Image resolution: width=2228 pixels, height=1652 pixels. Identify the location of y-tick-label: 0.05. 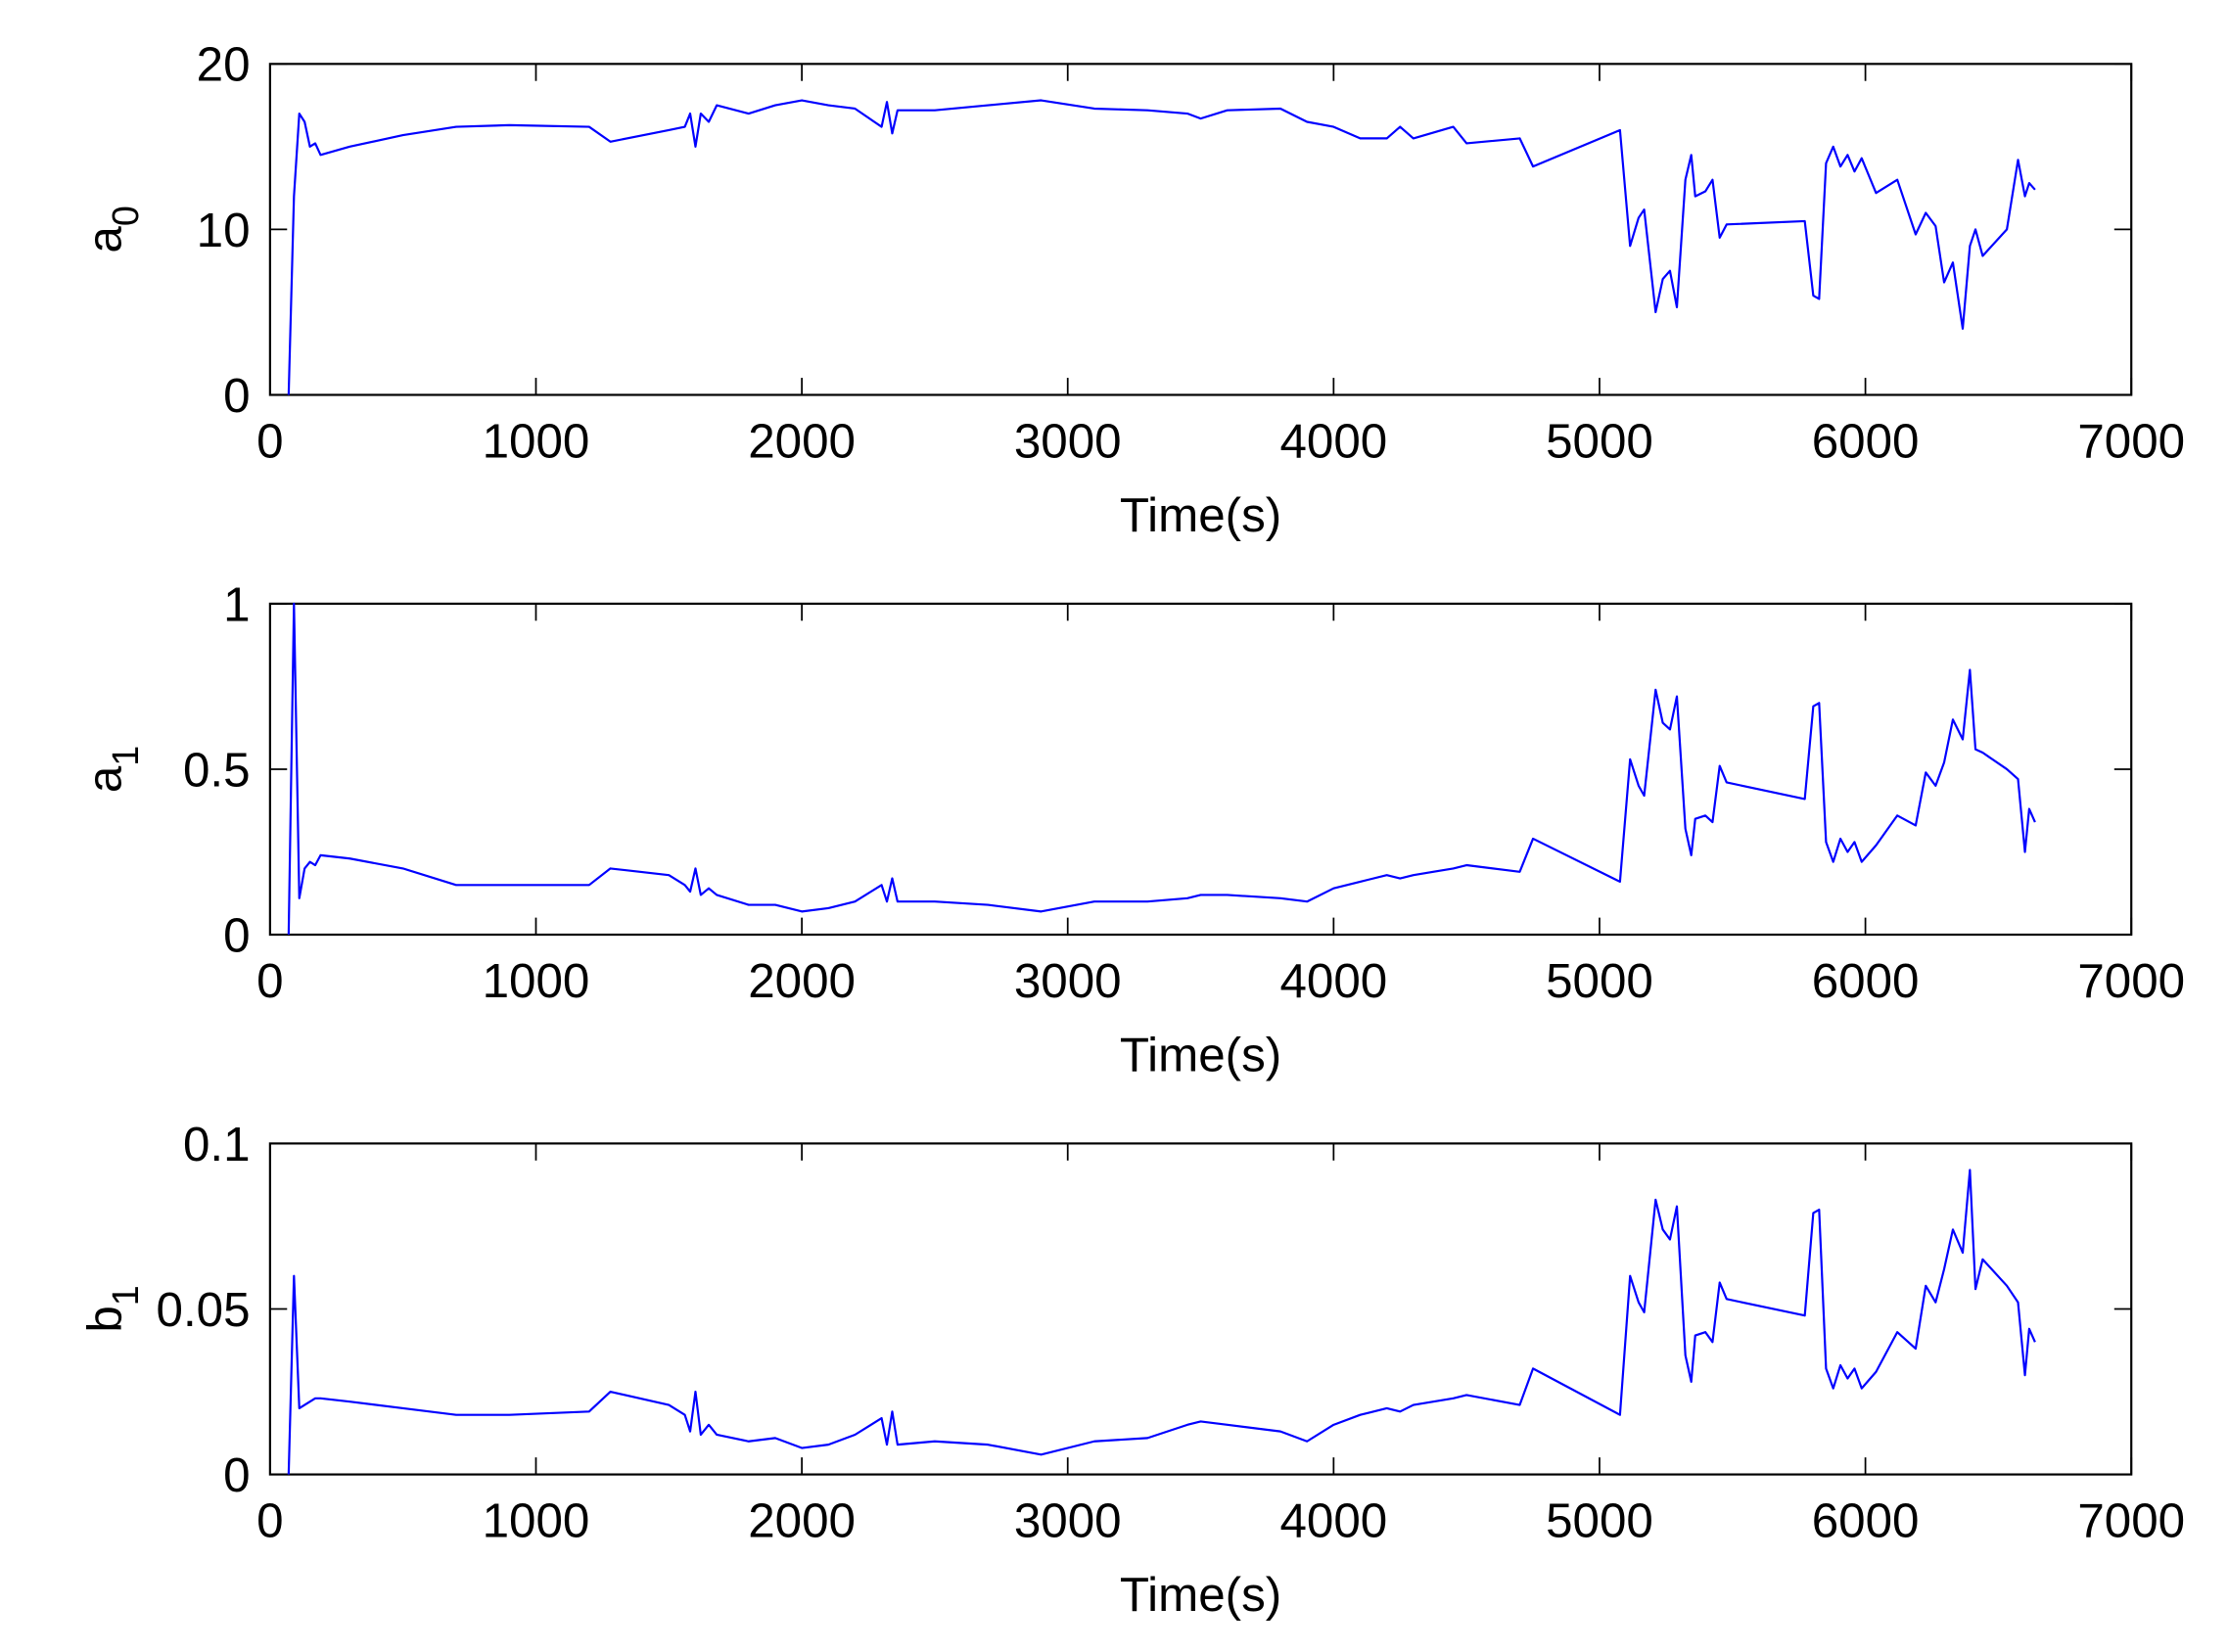
(204, 1310).